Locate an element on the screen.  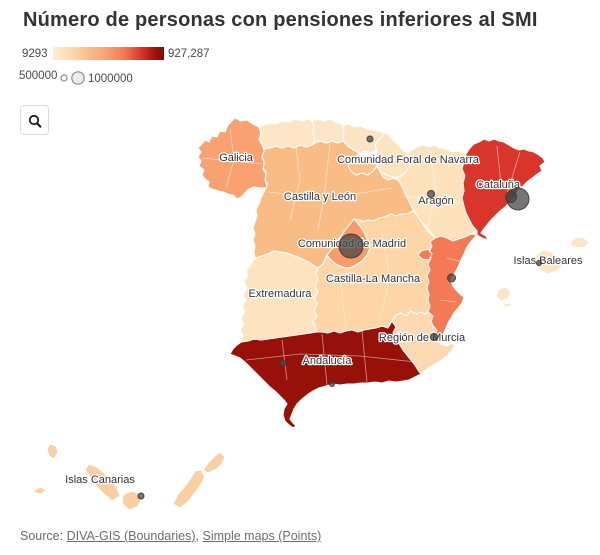
svg-text: Comunidad Foral de Navarra is located at coordinates (408, 160).